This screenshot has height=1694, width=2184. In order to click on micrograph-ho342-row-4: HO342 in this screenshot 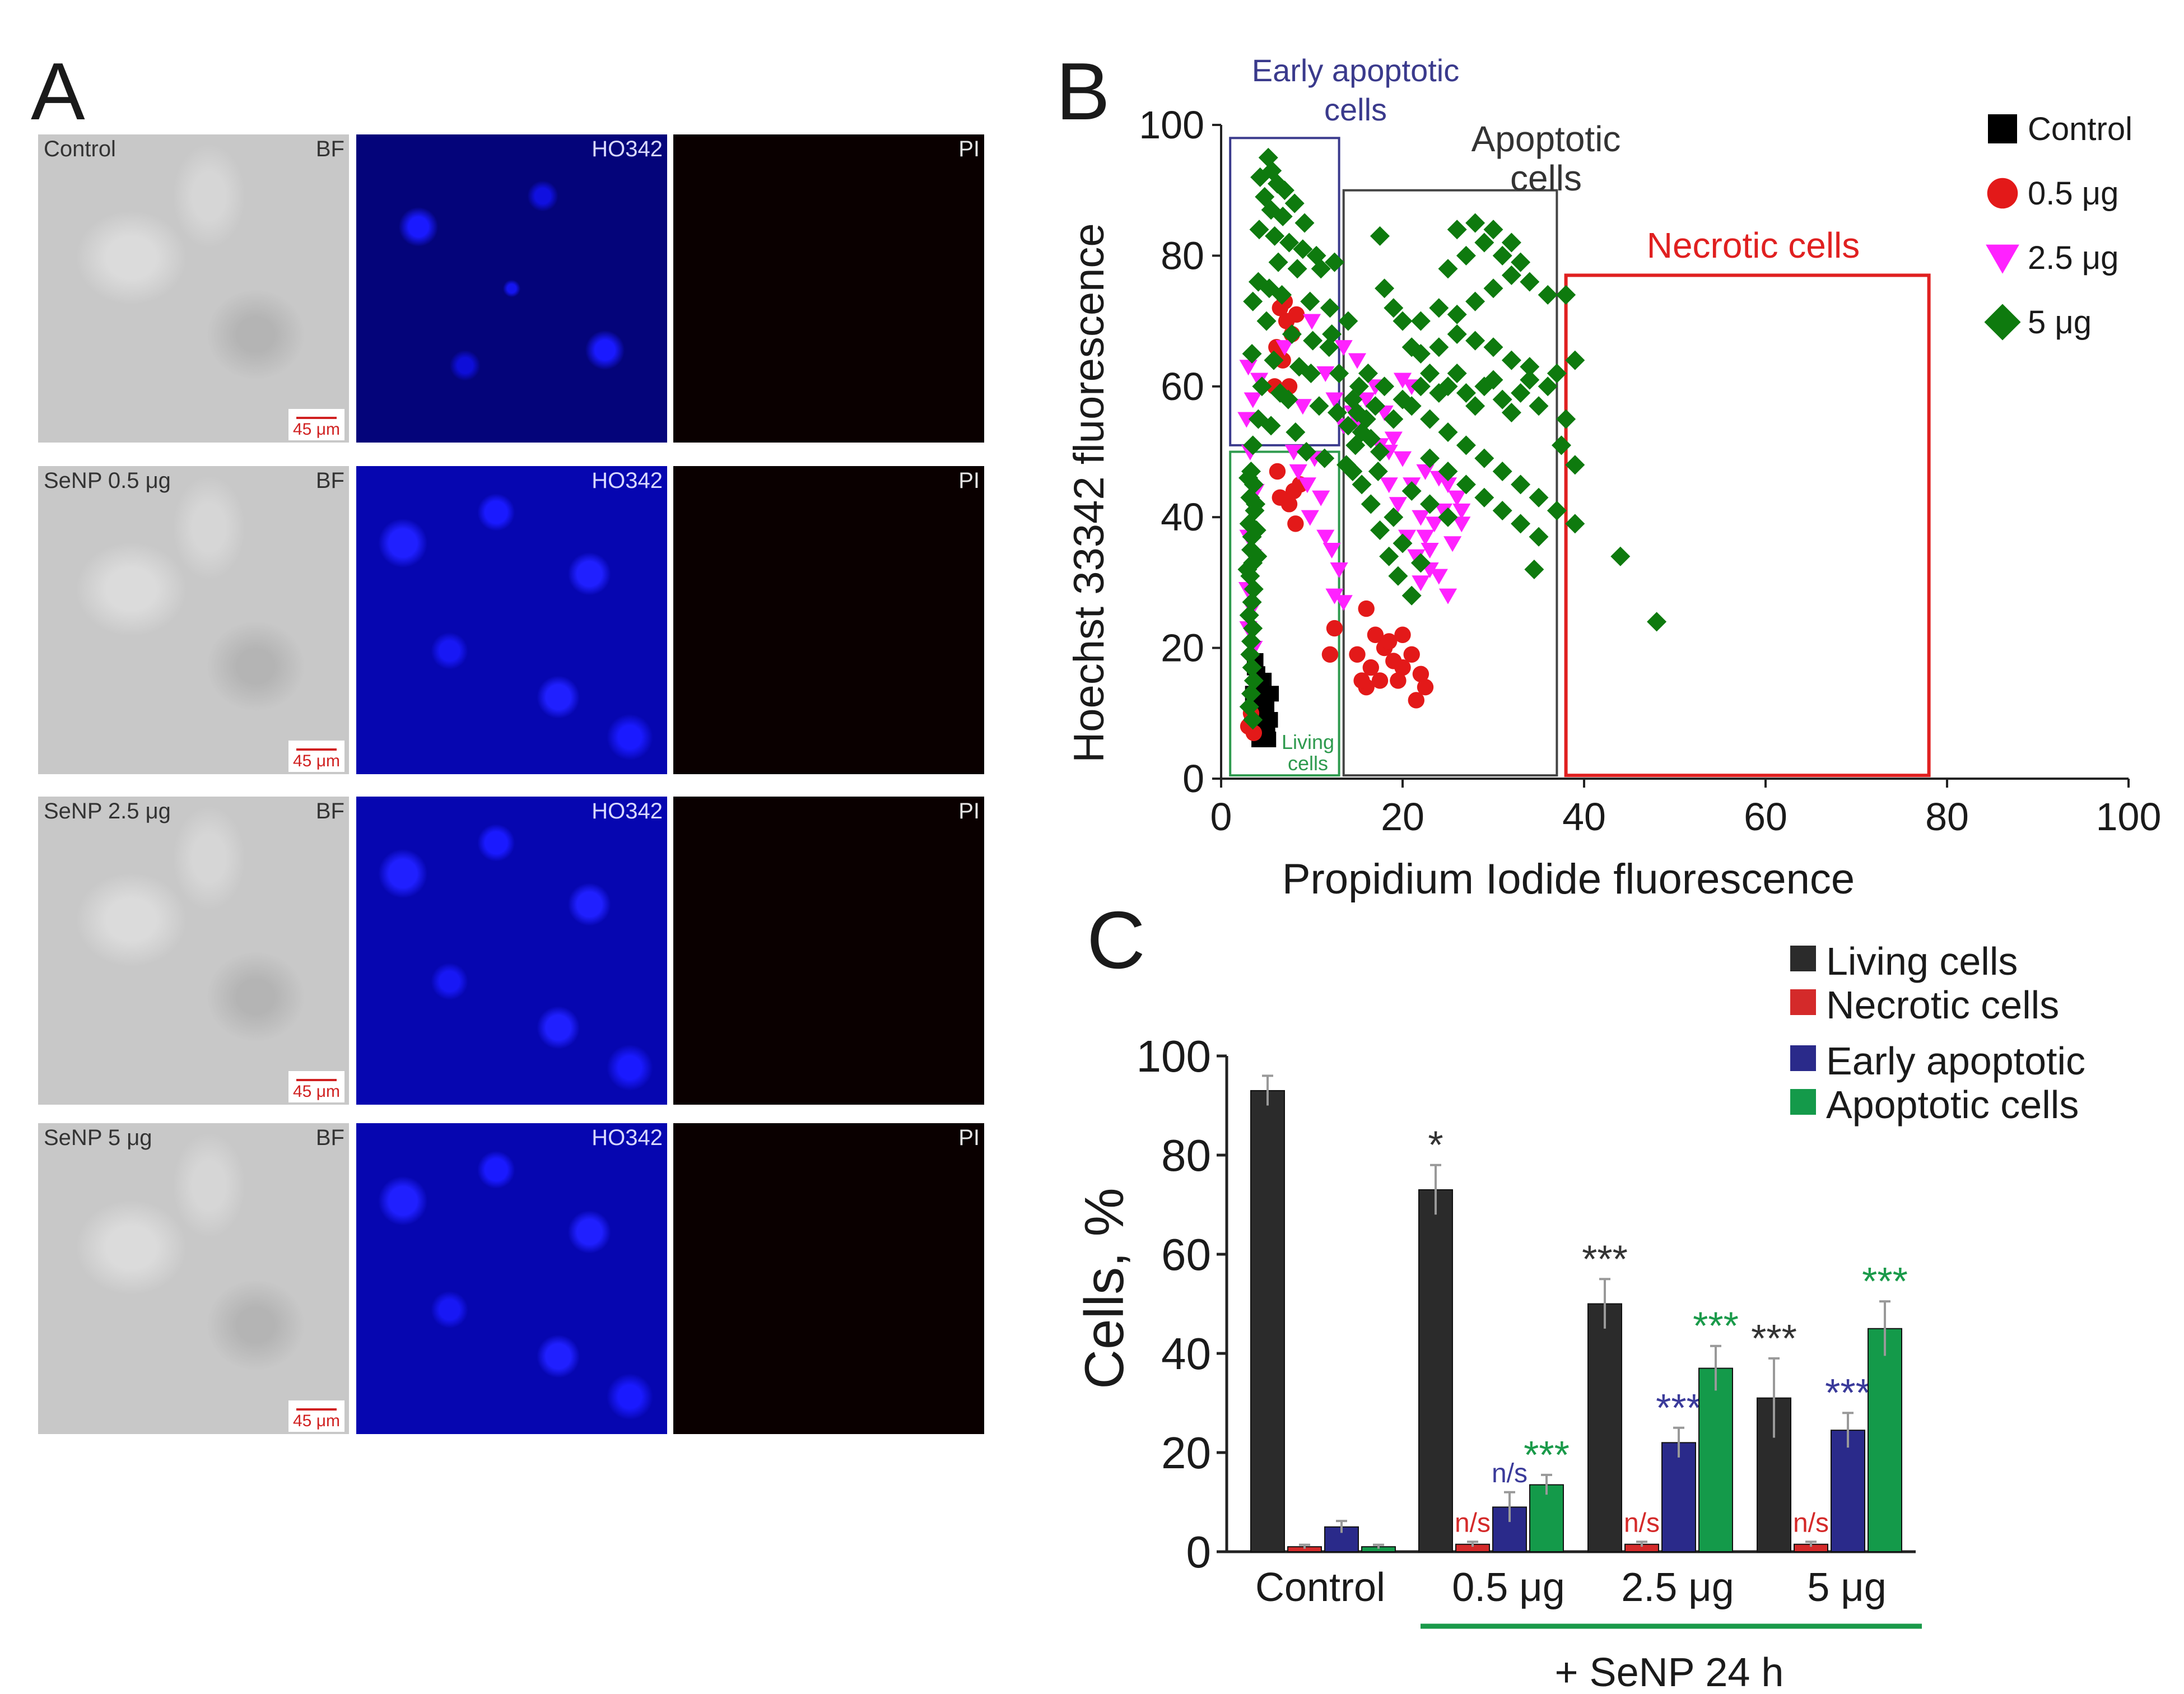, I will do `click(512, 1278)`.